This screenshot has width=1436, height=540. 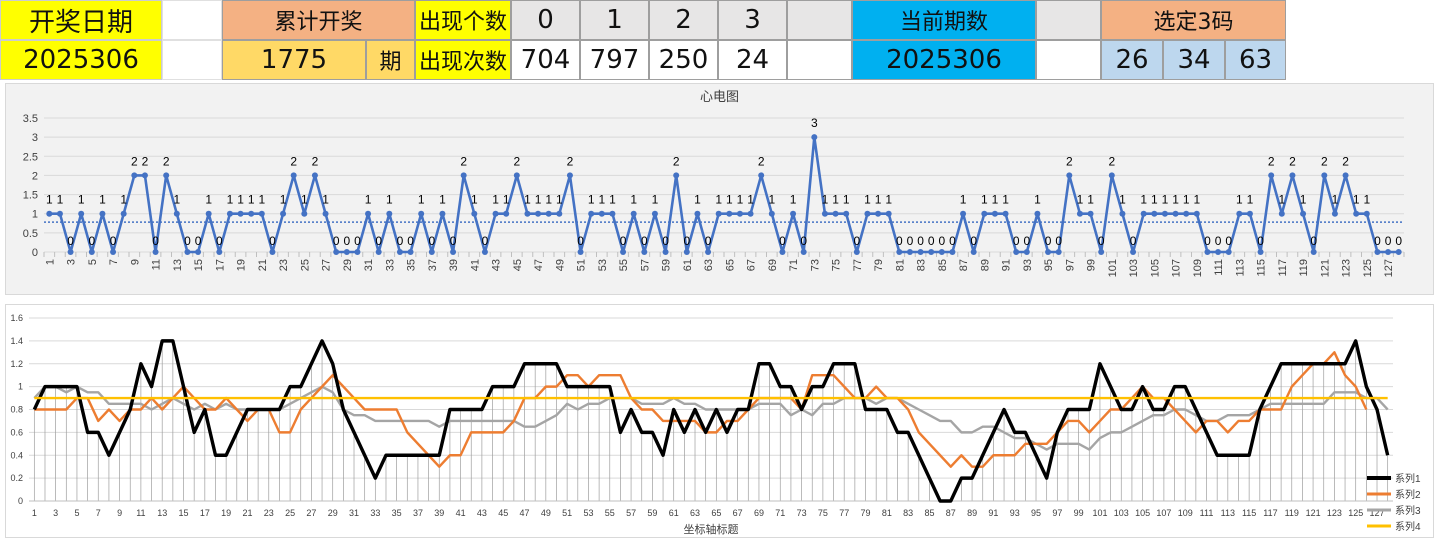 I want to click on selected-label: 选定3码, so click(x=1193, y=20).